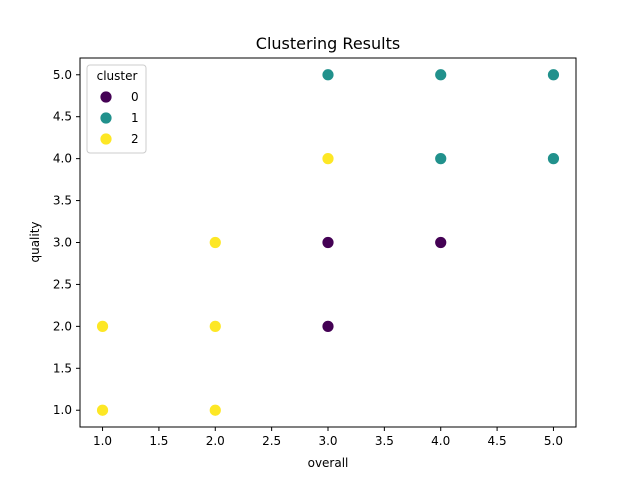 The height and width of the screenshot is (480, 640). Describe the element at coordinates (62, 75) in the screenshot. I see `y-tick-label: 5.0` at that location.